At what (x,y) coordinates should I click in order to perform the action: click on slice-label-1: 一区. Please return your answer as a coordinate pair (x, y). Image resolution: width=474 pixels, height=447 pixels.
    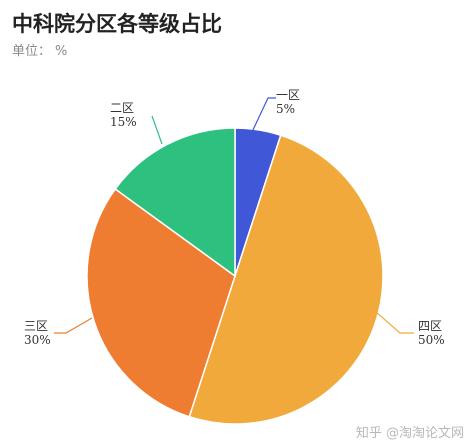
    Looking at the image, I should click on (288, 95).